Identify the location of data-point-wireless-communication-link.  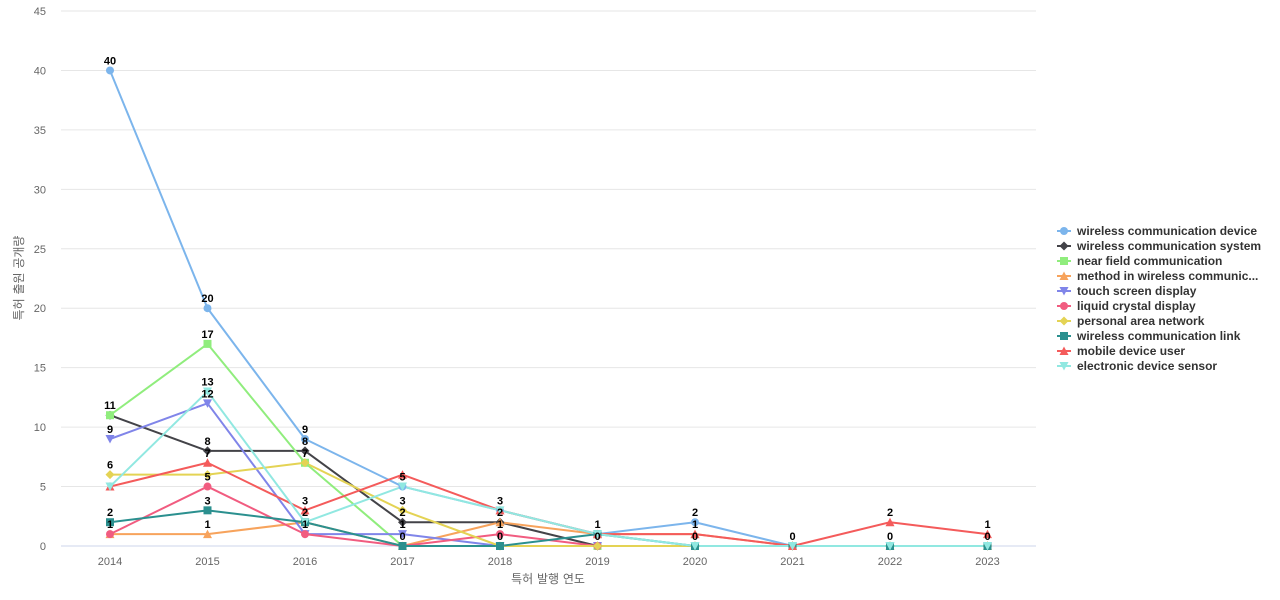
(110, 522).